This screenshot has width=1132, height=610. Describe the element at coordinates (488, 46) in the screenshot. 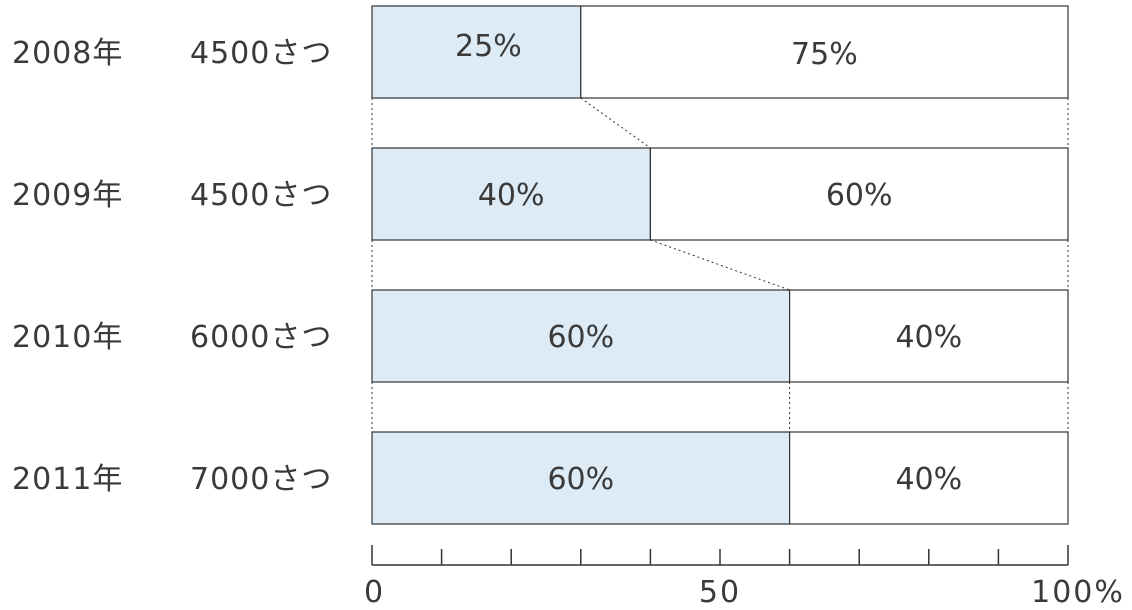

I see `data-label: 25%` at that location.